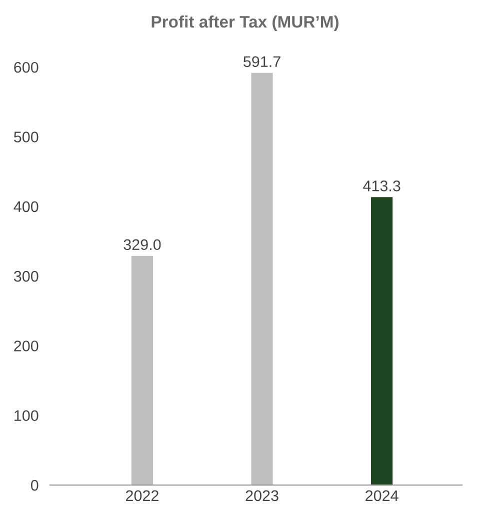  I want to click on chart-title: Profit after Tax (MUR’M), so click(245, 23).